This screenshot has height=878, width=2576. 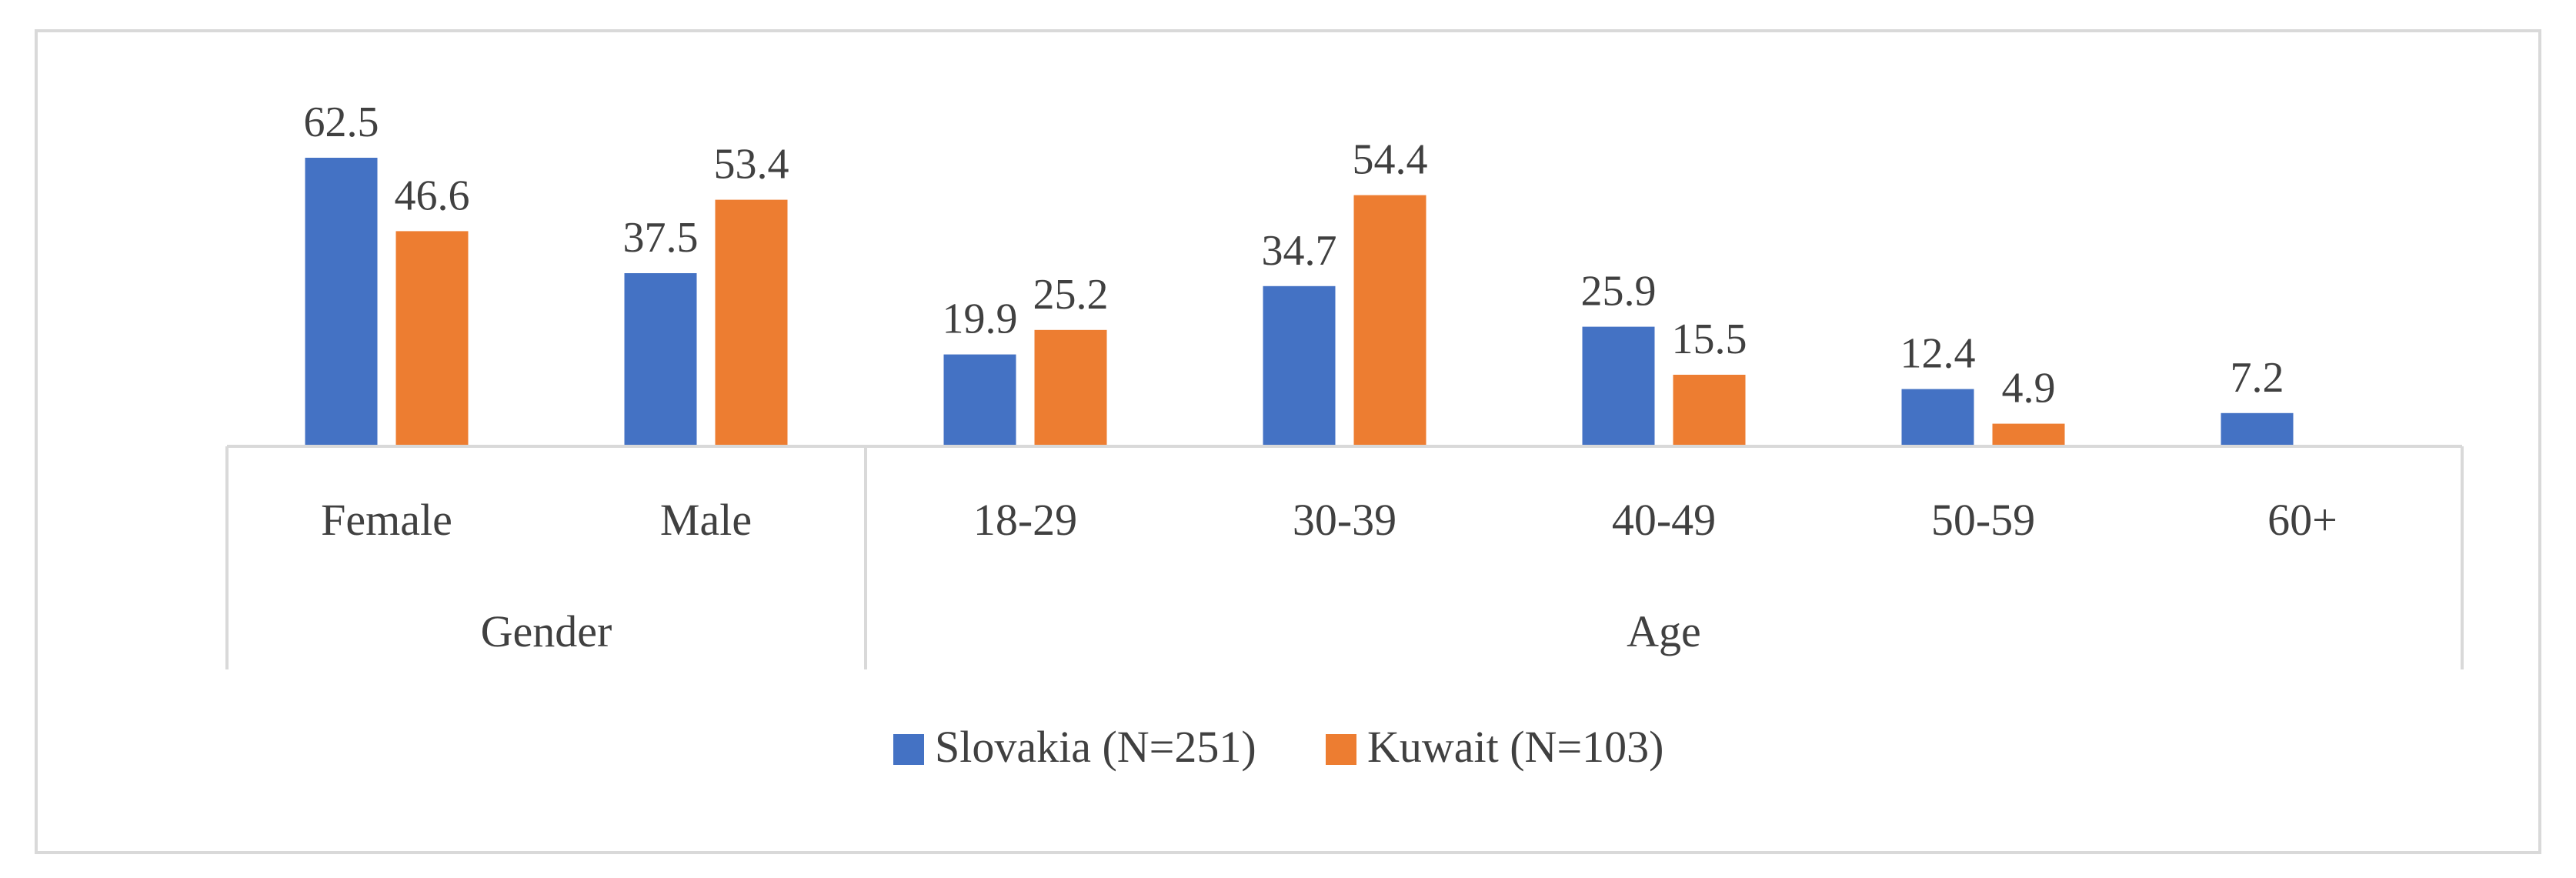 What do you see at coordinates (1095, 747) in the screenshot?
I see `legend-label-slovakia-n-251: Slovakia (N=251)` at bounding box center [1095, 747].